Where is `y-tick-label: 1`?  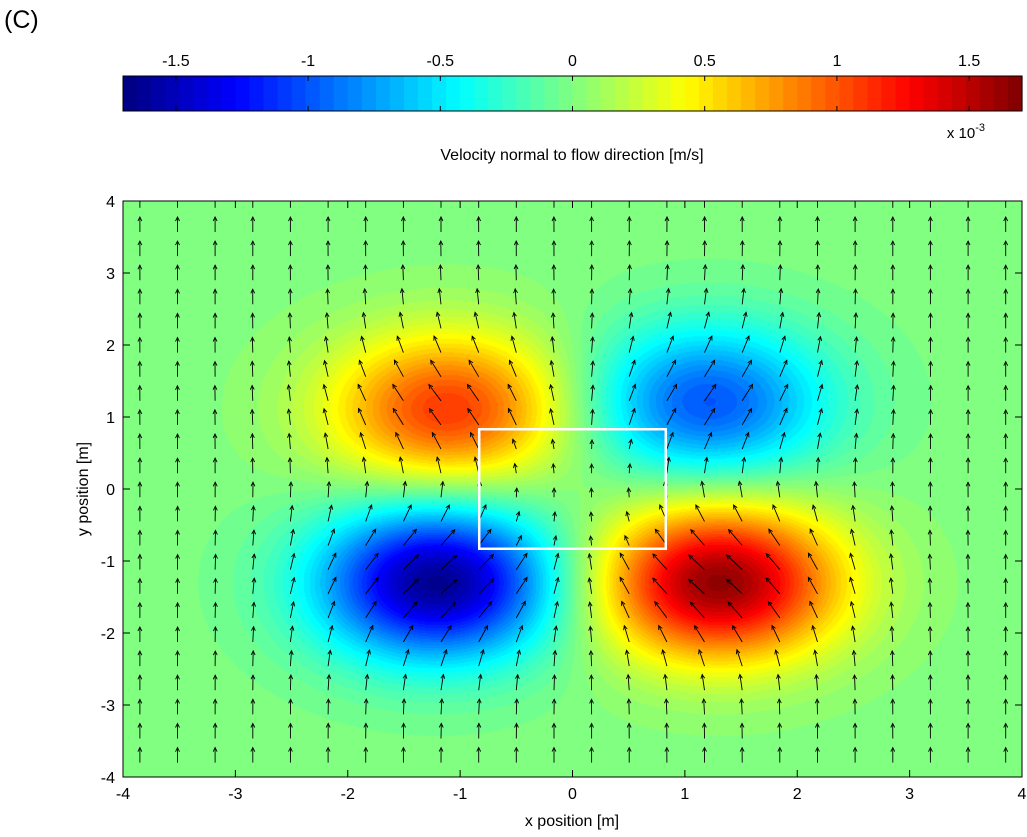 y-tick-label: 1 is located at coordinates (110, 418).